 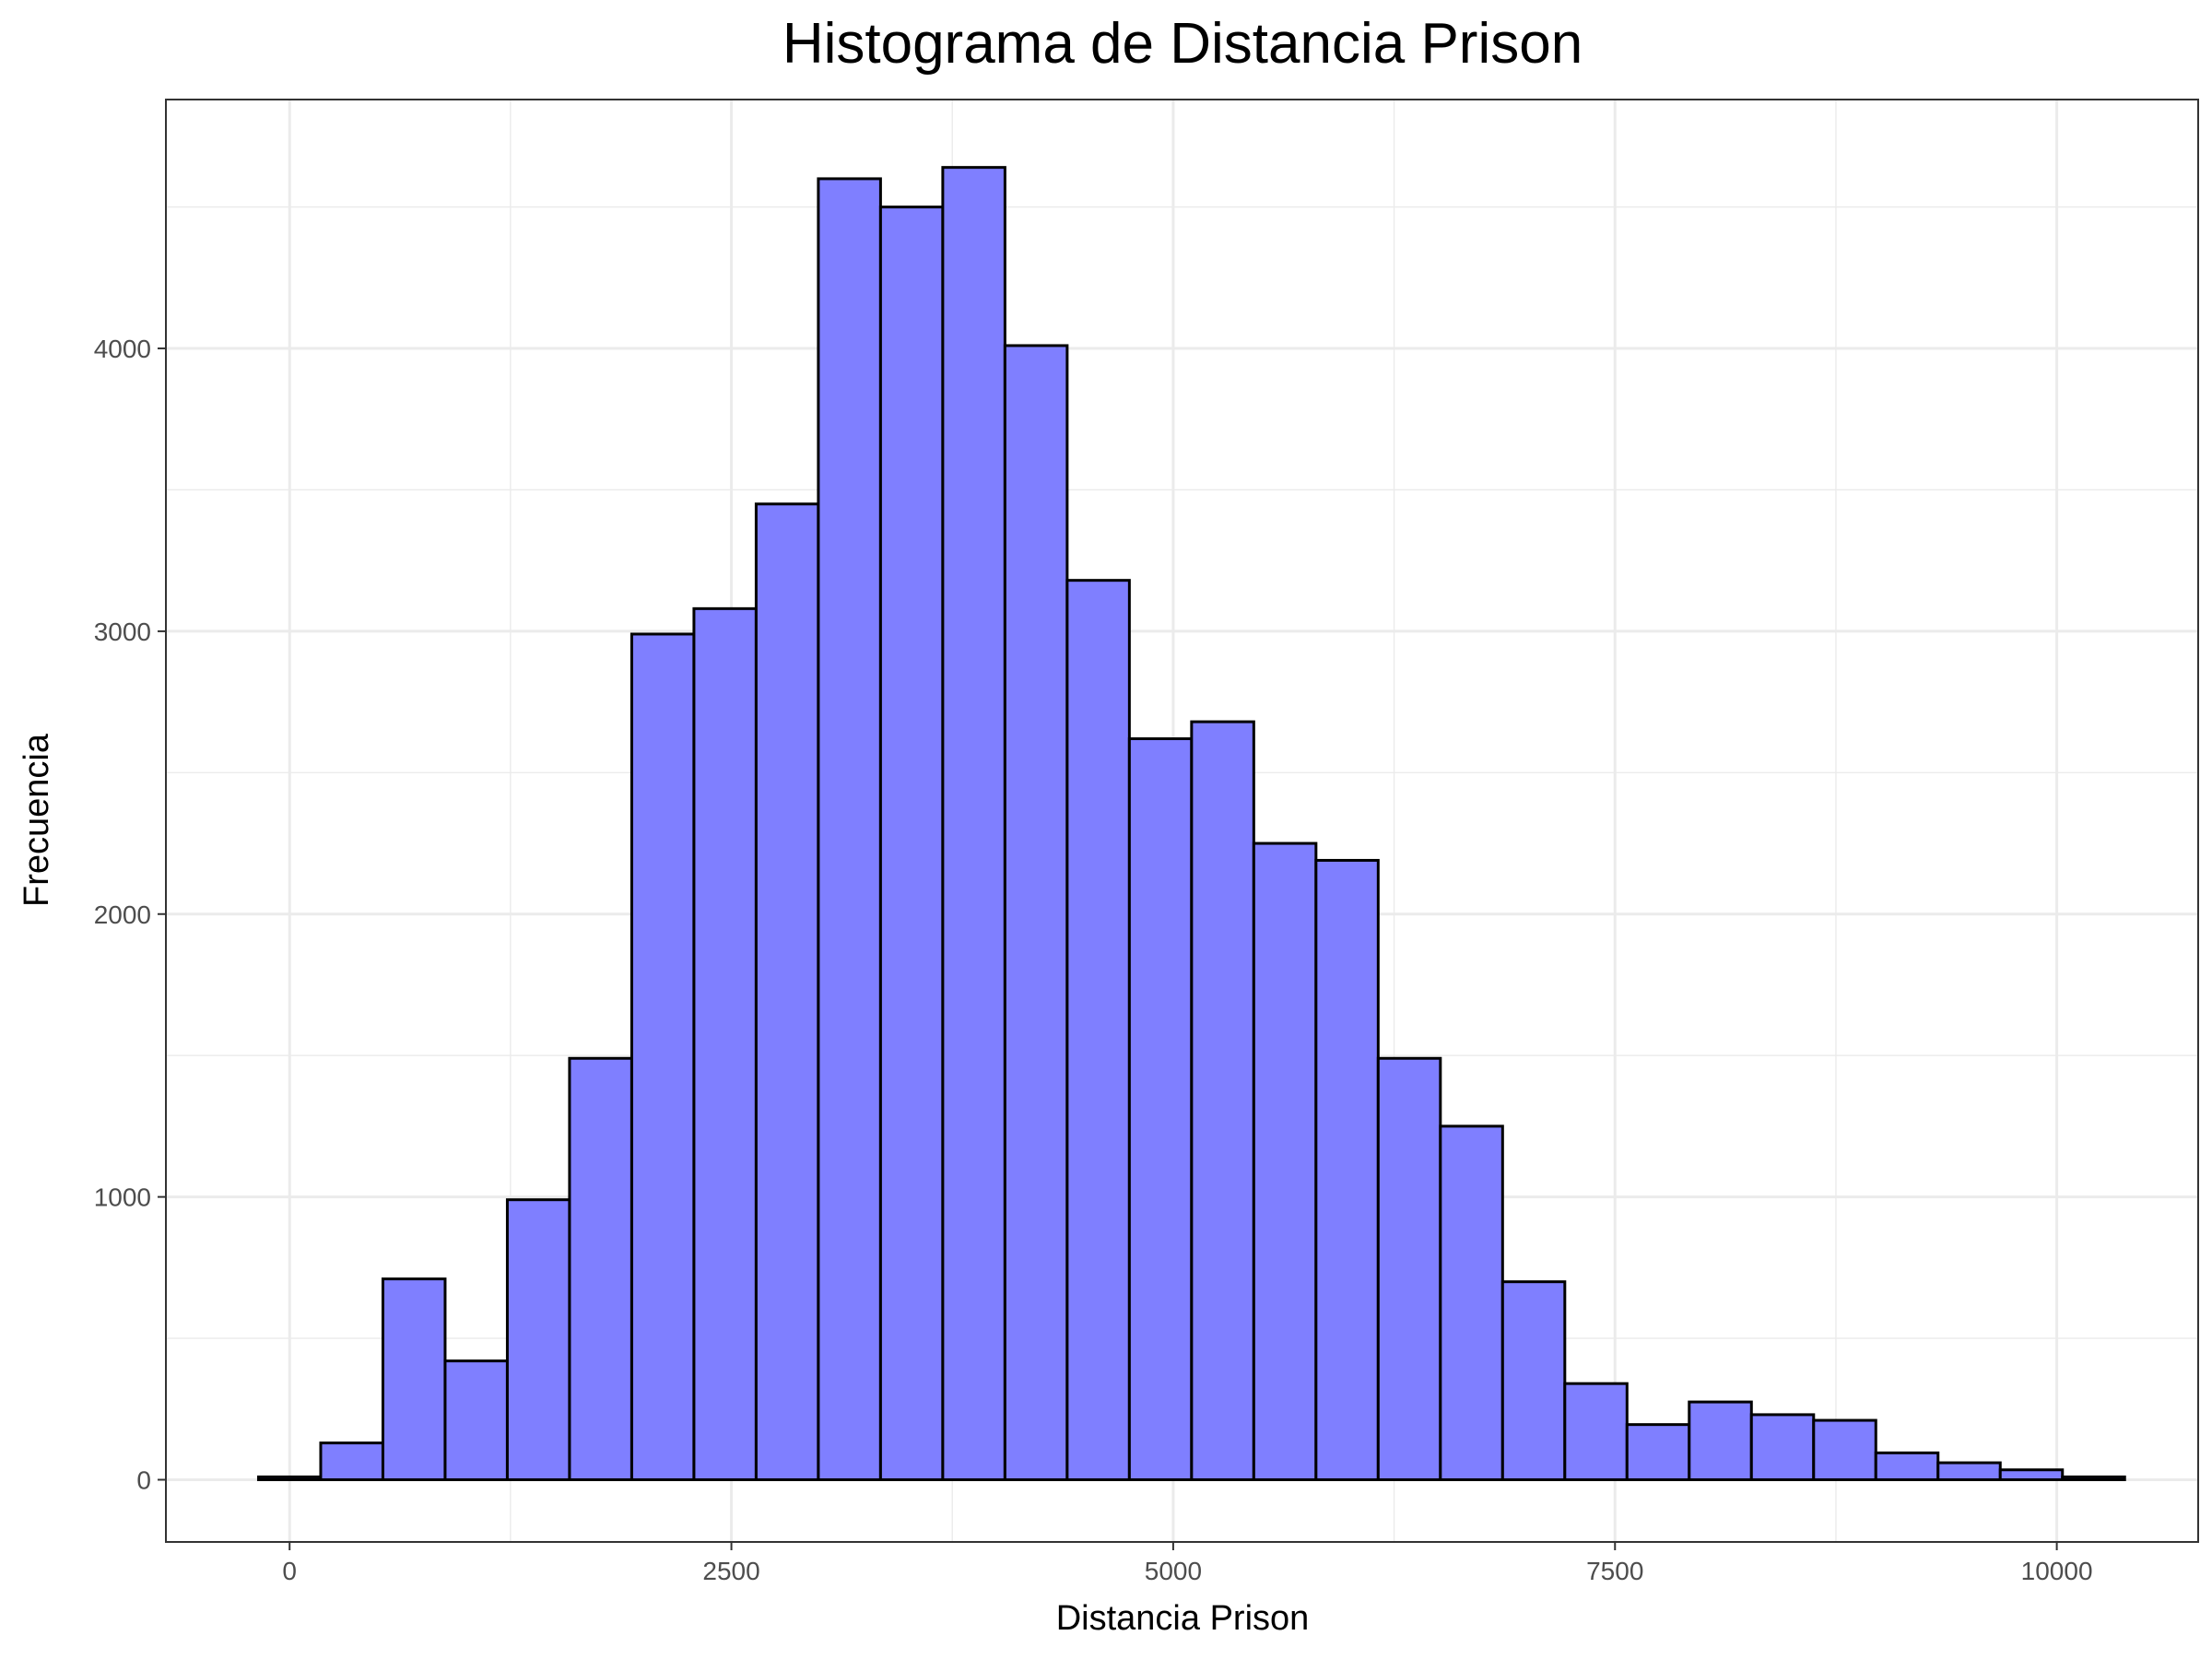 What do you see at coordinates (730, 1571) in the screenshot?
I see `x-tick-label: 2500` at bounding box center [730, 1571].